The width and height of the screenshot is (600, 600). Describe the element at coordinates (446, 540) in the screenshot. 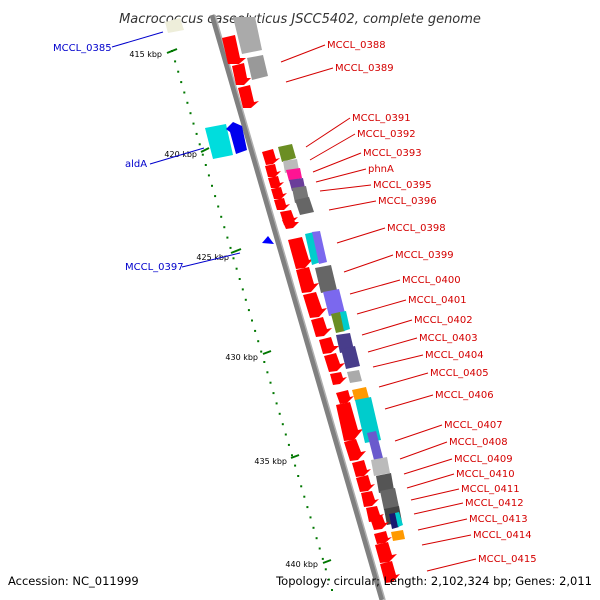

I see `gene-mccl-0414-leader-line` at that location.